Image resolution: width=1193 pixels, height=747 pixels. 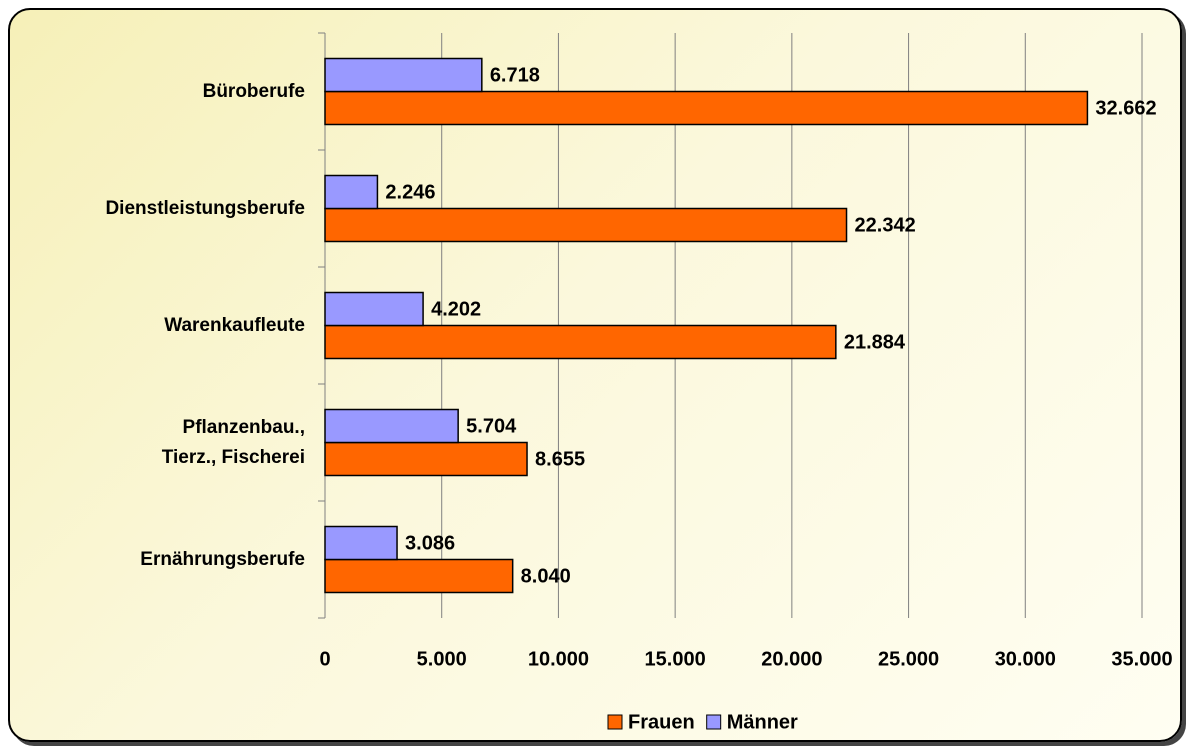 What do you see at coordinates (546, 576) in the screenshot?
I see `value-label: 8.040` at bounding box center [546, 576].